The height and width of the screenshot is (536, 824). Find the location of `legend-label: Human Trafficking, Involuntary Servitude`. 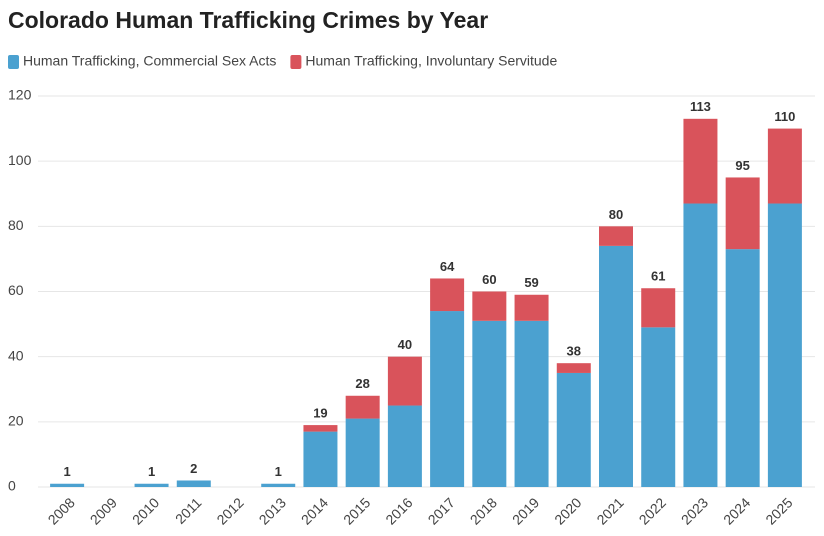

legend-label: Human Trafficking, Involuntary Servitude is located at coordinates (431, 61).